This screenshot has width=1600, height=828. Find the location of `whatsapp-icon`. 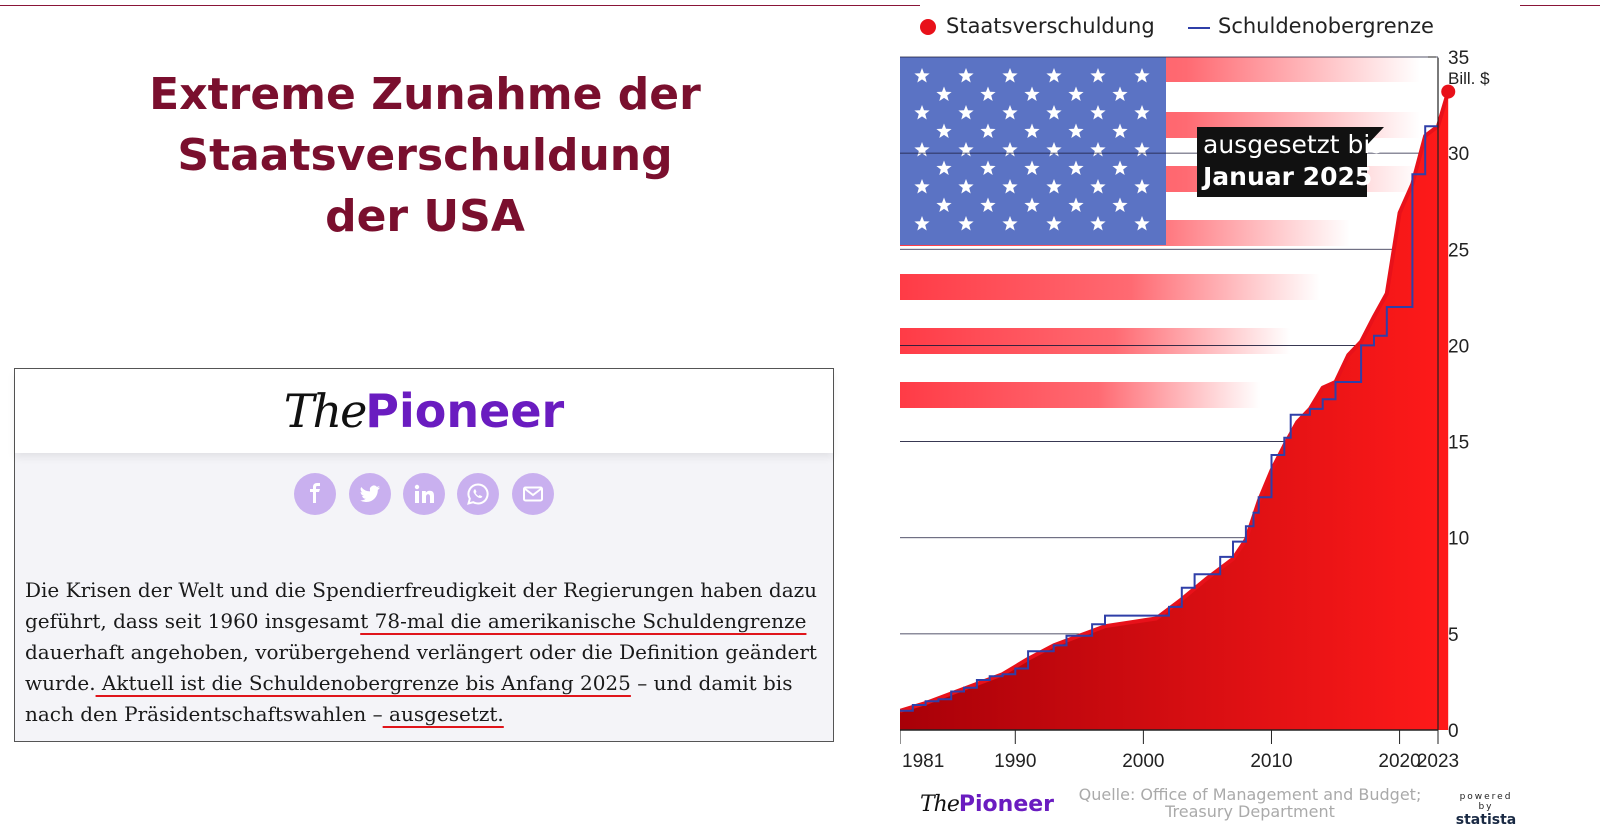

whatsapp-icon is located at coordinates (478, 494).